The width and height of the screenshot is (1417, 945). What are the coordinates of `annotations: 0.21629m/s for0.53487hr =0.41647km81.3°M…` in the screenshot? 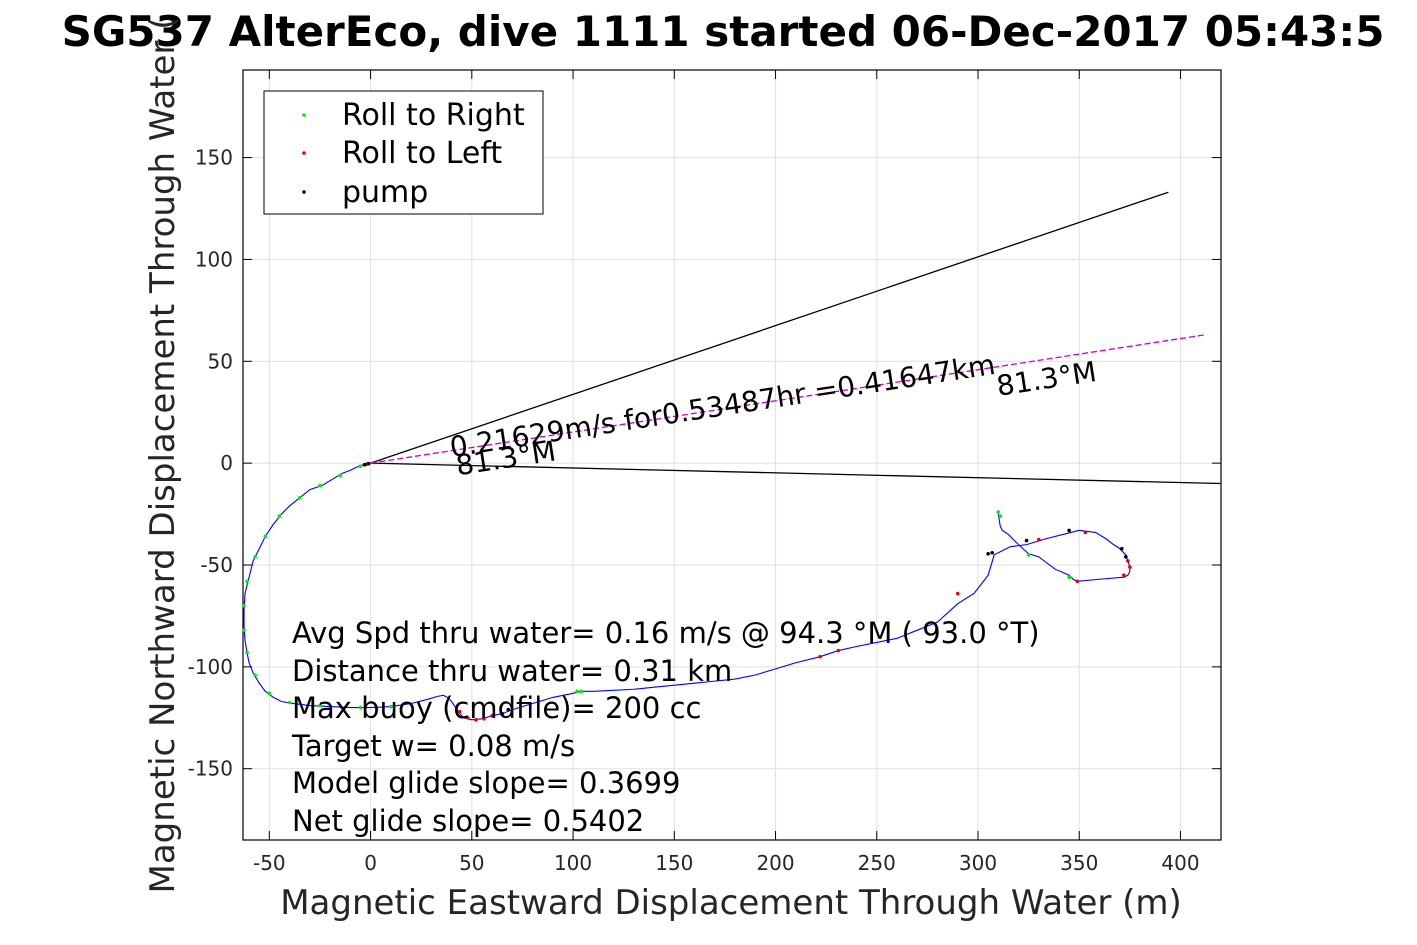 It's located at (773, 415).